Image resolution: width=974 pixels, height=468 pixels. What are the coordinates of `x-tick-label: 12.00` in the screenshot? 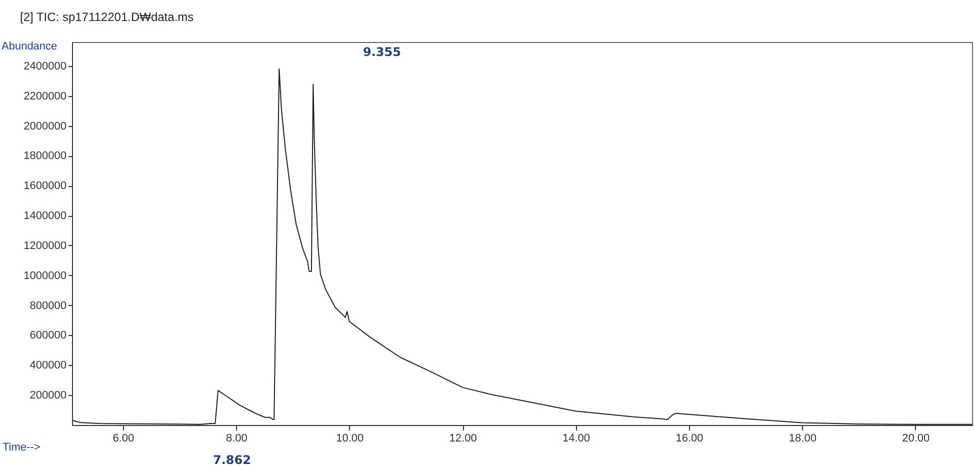 It's located at (463, 438).